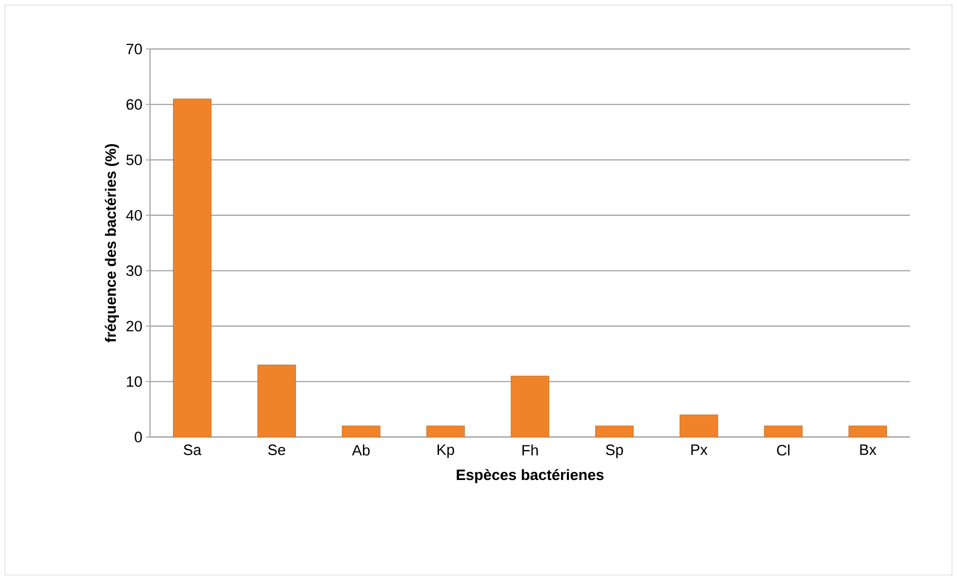 The image size is (957, 580). What do you see at coordinates (530, 450) in the screenshot?
I see `x-tick-label: Fh` at bounding box center [530, 450].